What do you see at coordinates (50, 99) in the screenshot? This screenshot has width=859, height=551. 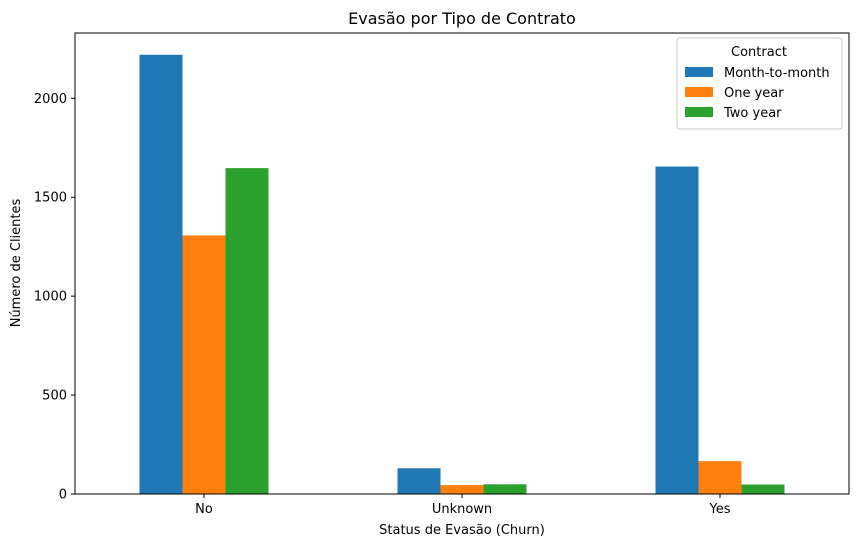 I see `y-tick-label: 2000` at bounding box center [50, 99].